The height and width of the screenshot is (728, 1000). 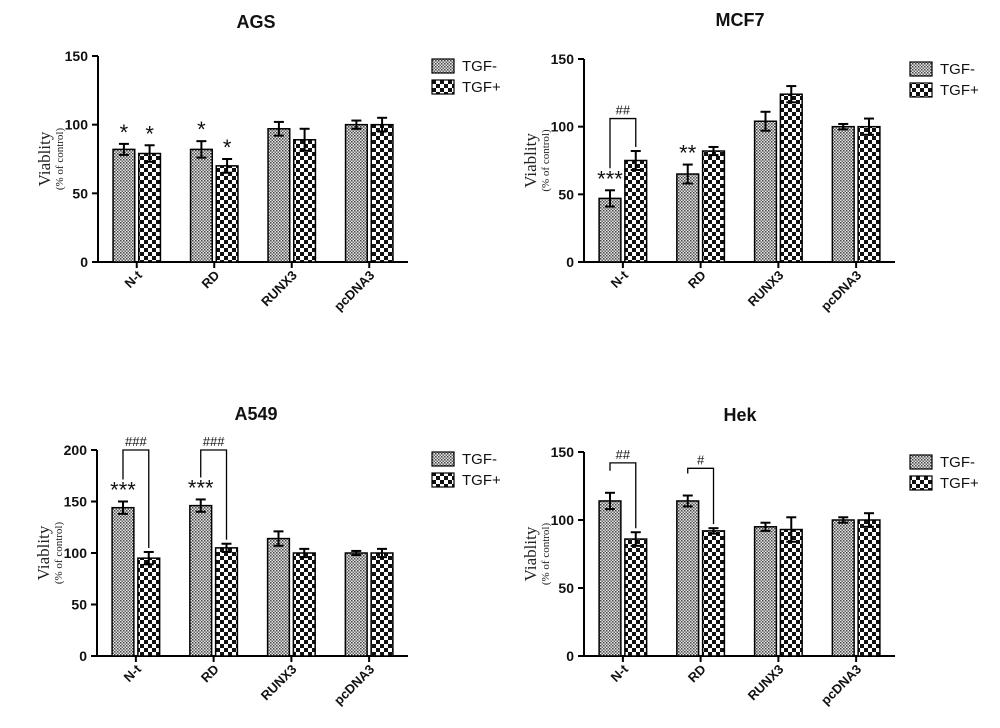 What do you see at coordinates (255, 22) in the screenshot?
I see `chart-title: AGS` at bounding box center [255, 22].